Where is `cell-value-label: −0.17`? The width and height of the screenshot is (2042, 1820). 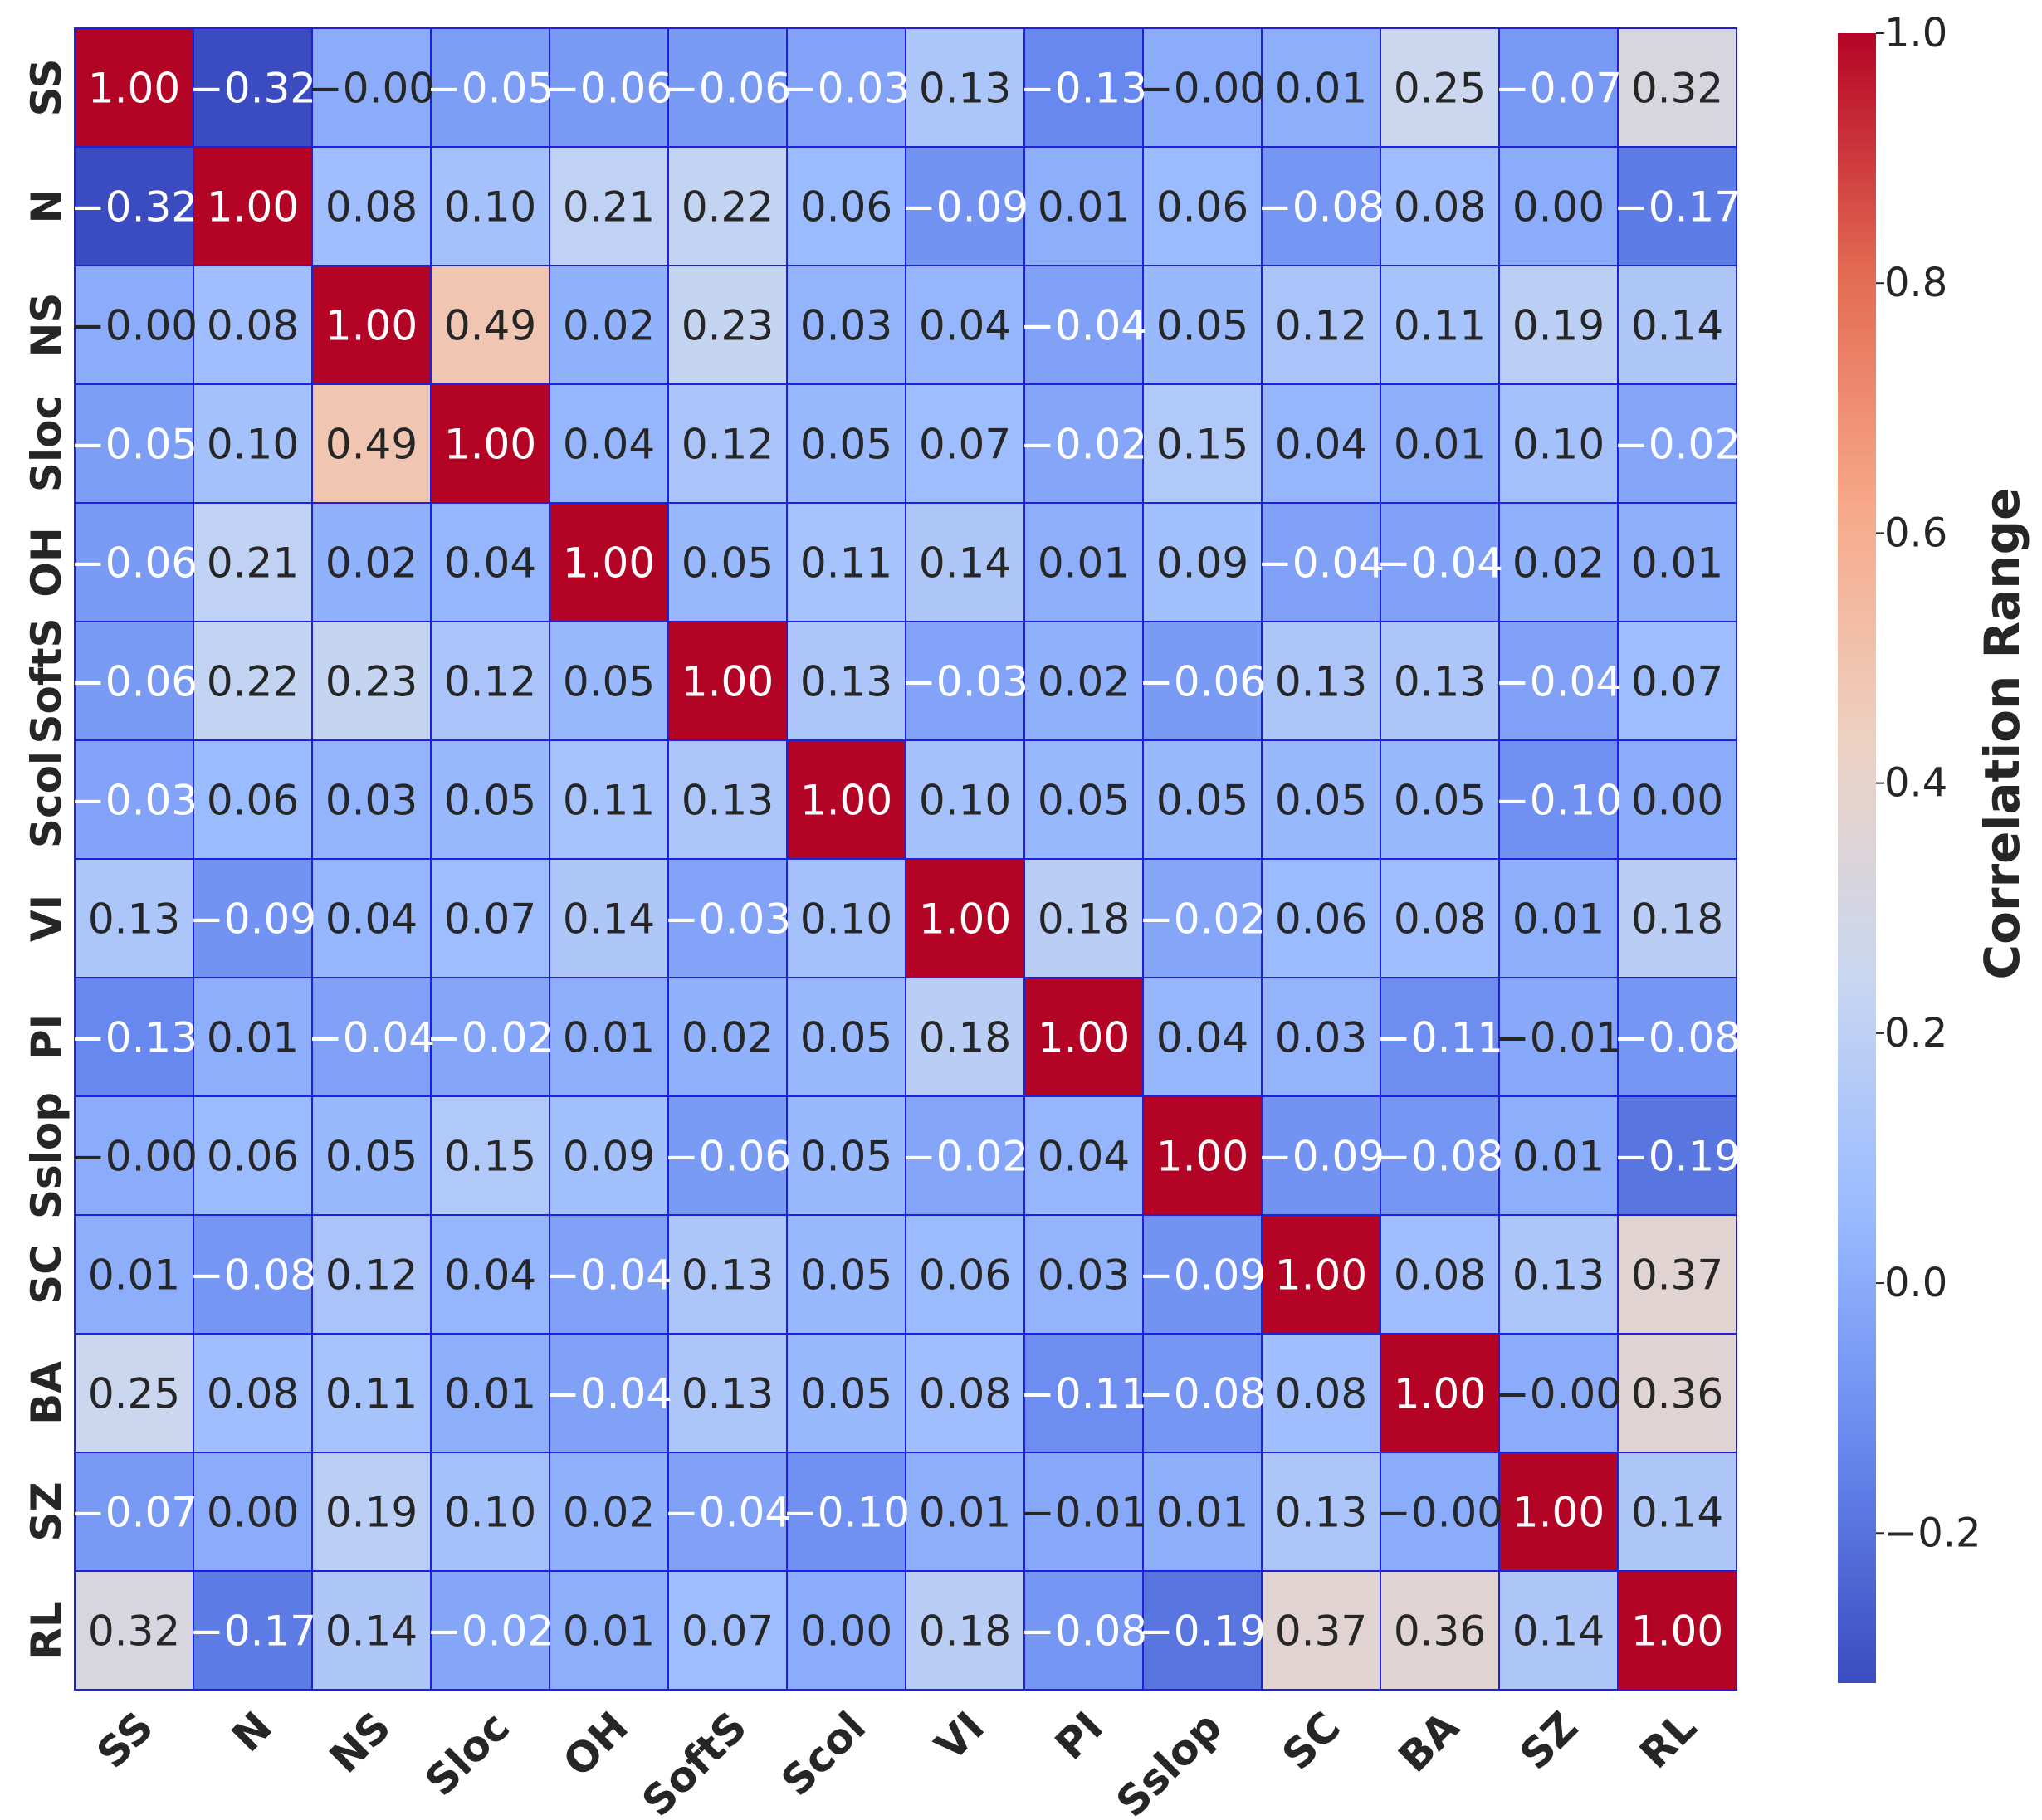 cell-value-label: −0.17 is located at coordinates (1677, 207).